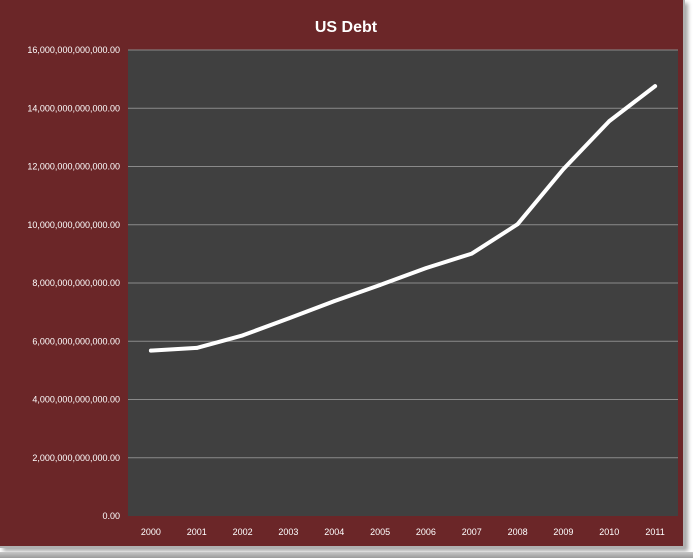 This screenshot has width=693, height=558. I want to click on y-tick-label: 14,000,000,000,000.00, so click(73, 108).